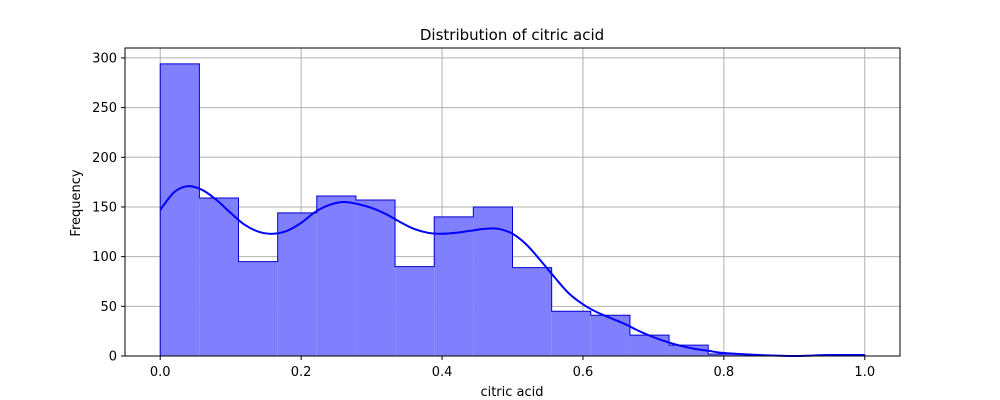  I want to click on y-tick-label: 150, so click(104, 207).